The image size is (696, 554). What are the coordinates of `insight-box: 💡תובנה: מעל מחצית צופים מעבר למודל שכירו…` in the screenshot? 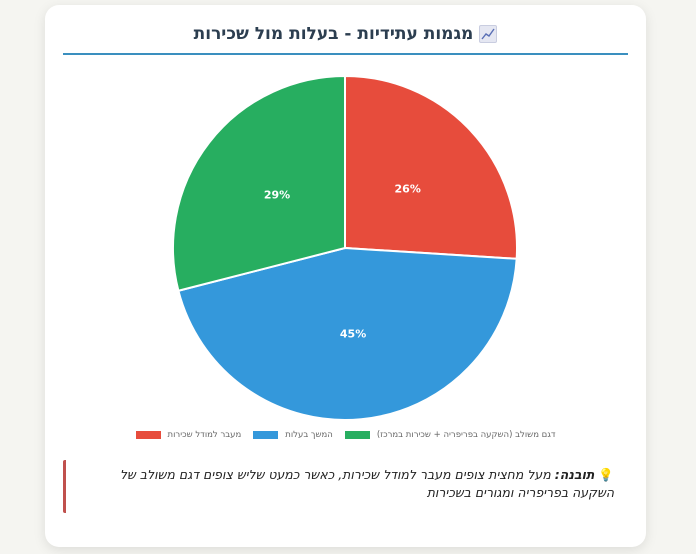 It's located at (338, 486).